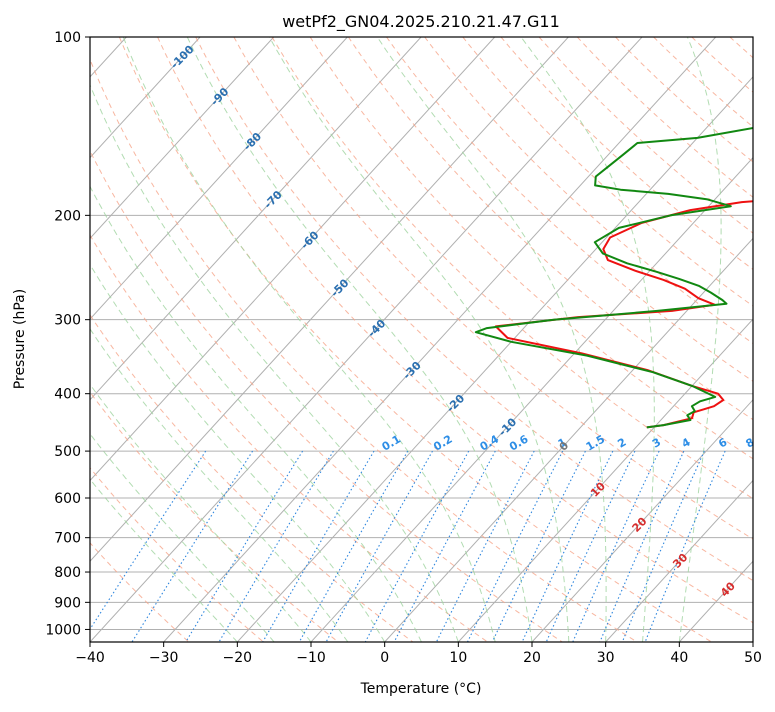 This screenshot has width=775, height=712. Describe the element at coordinates (722, 442) in the screenshot. I see `mixing-ratio-label: 6` at that location.